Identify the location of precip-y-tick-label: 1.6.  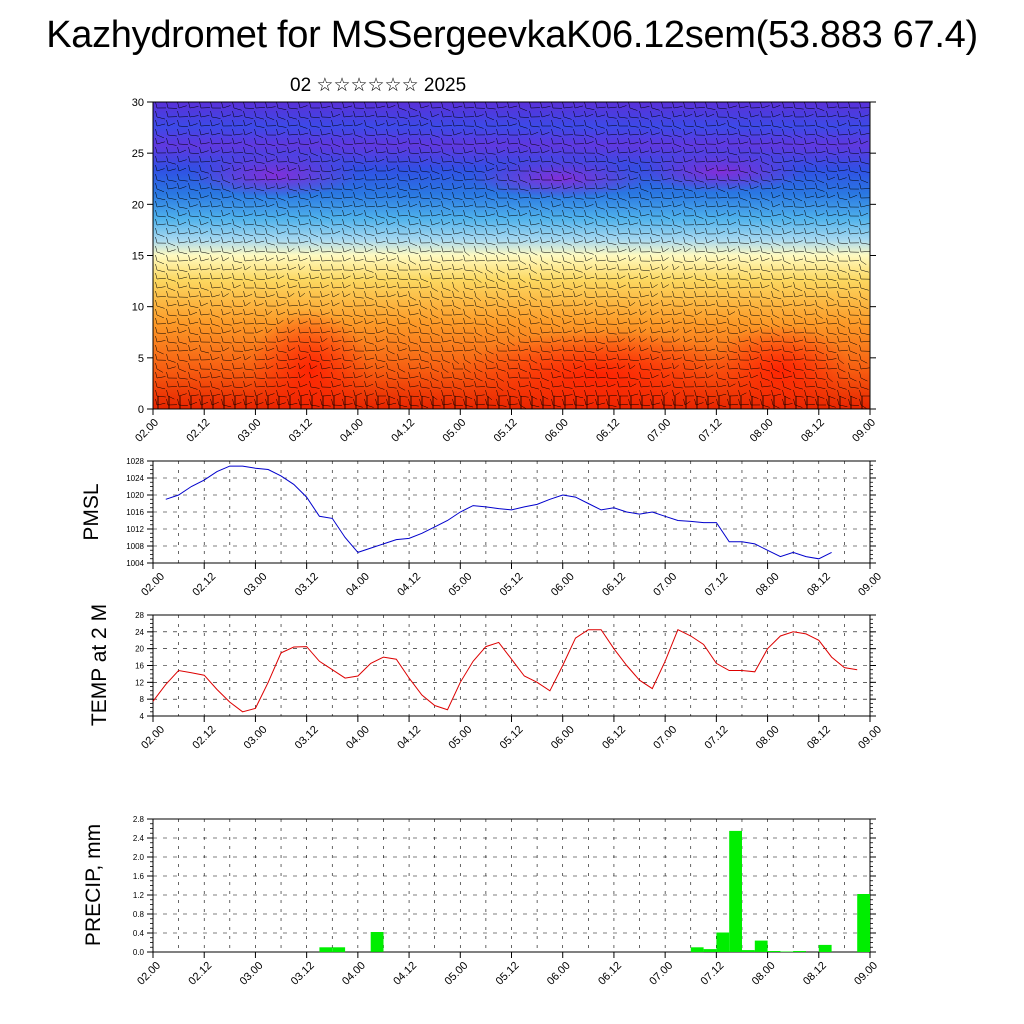
(139, 876).